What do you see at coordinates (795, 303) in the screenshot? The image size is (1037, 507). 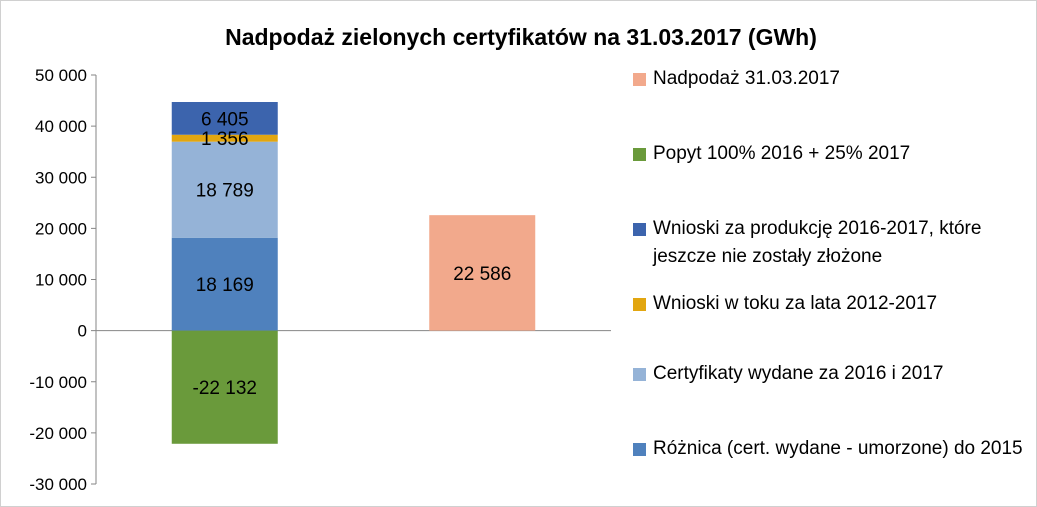 I see `legend-label: Wnioski w toku za lata 2012-2017` at bounding box center [795, 303].